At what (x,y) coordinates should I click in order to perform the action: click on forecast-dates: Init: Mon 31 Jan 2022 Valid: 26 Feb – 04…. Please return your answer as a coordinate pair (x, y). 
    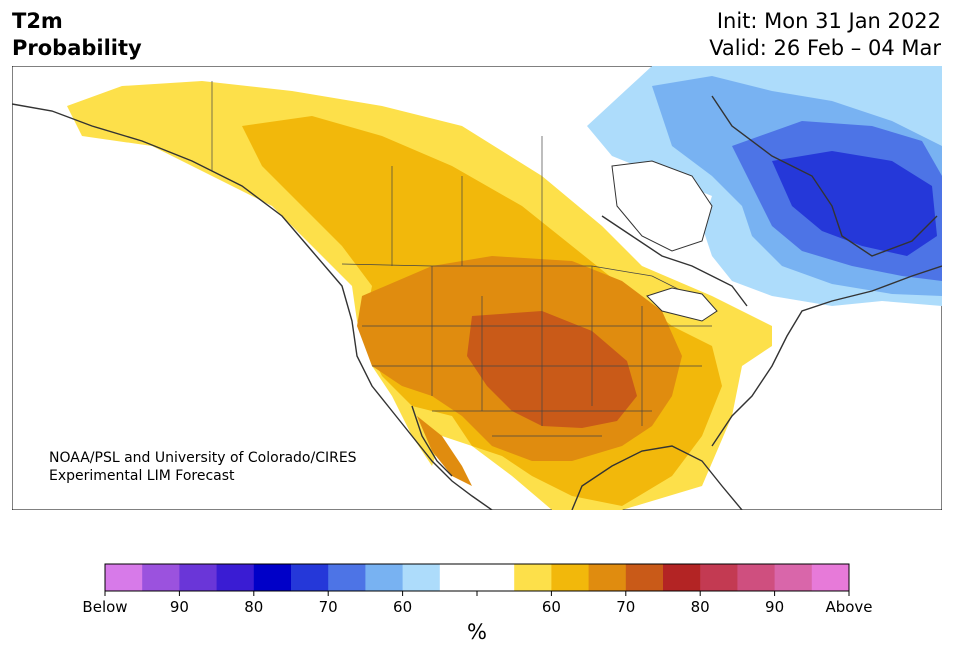
    Looking at the image, I should click on (825, 35).